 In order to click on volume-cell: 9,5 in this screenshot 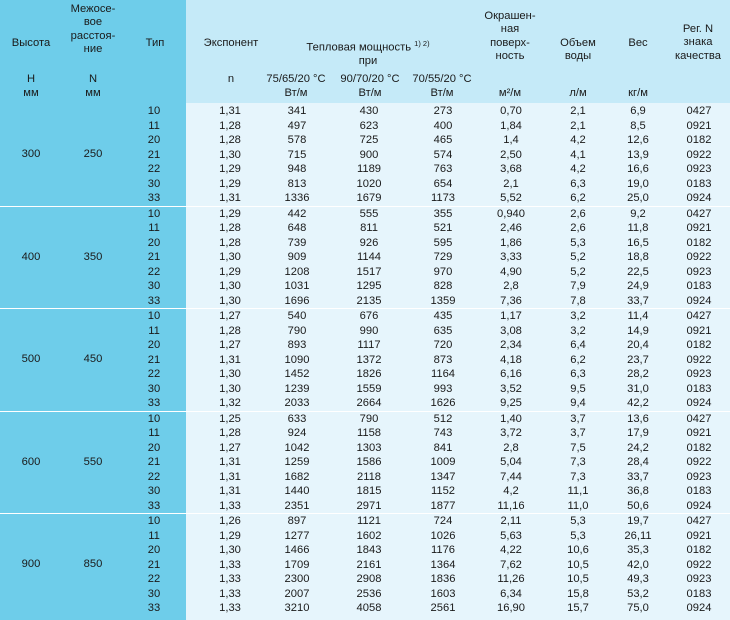, I will do `click(578, 388)`.